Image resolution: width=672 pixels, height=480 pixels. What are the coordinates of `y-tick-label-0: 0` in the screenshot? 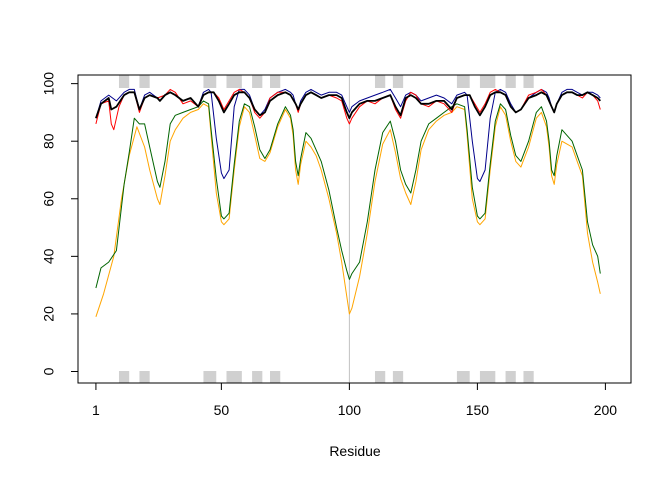 It's located at (49, 371).